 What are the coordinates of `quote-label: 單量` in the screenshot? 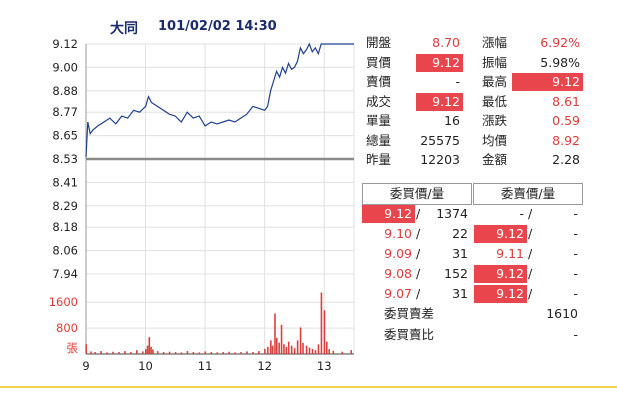 It's located at (379, 120).